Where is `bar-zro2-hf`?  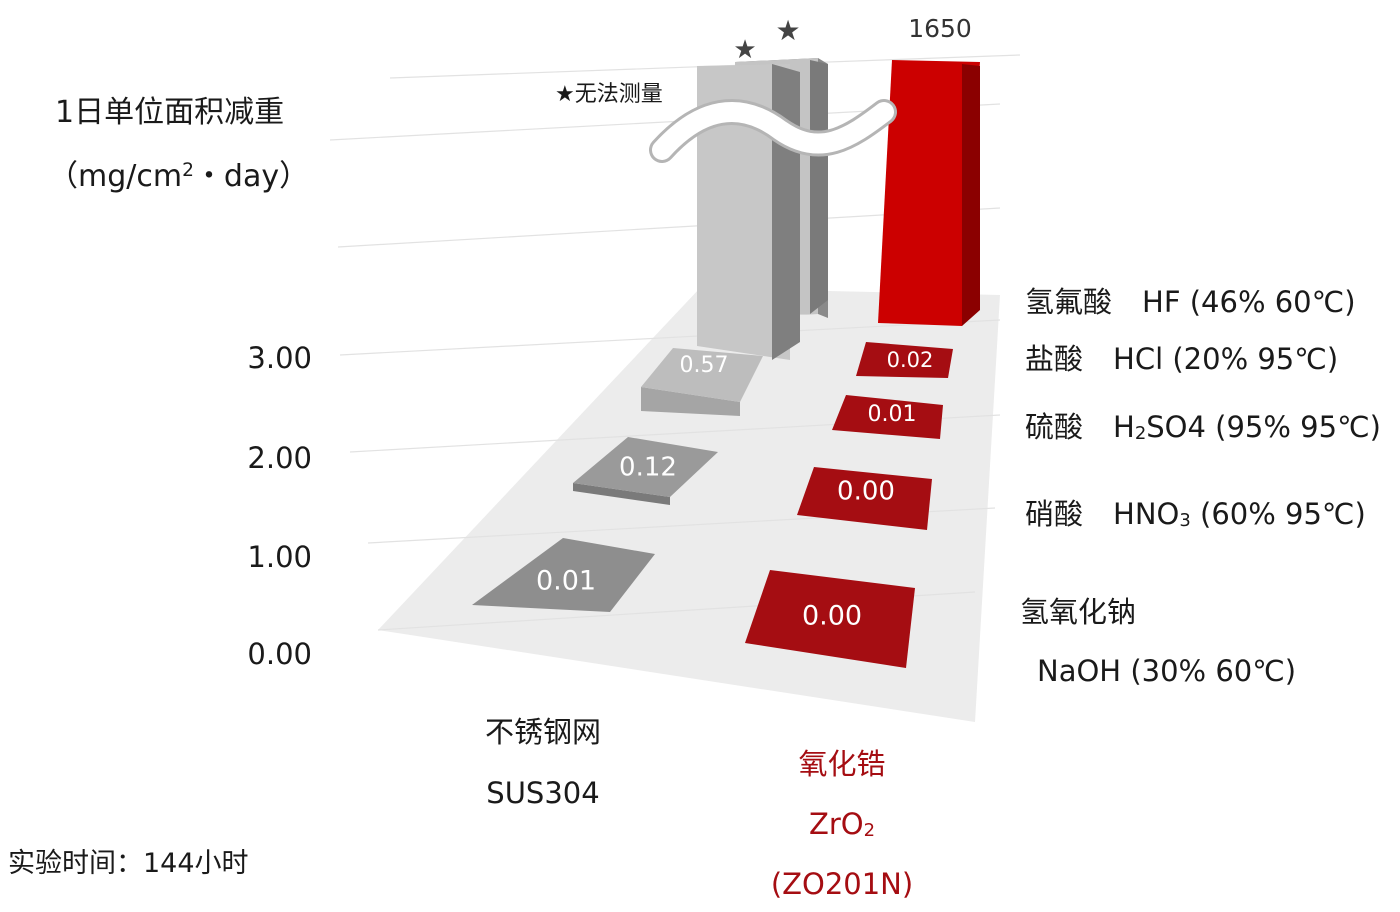
bar-zro2-hf is located at coordinates (929, 193).